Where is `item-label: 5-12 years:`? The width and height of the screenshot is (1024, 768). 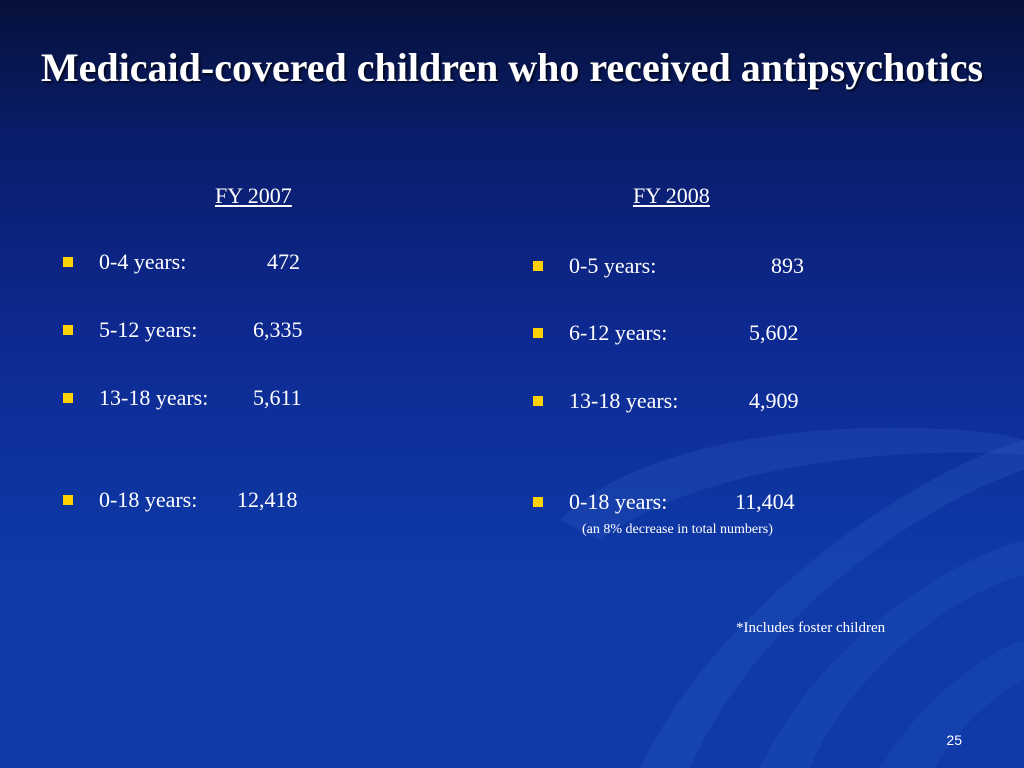 item-label: 5-12 years: is located at coordinates (148, 329).